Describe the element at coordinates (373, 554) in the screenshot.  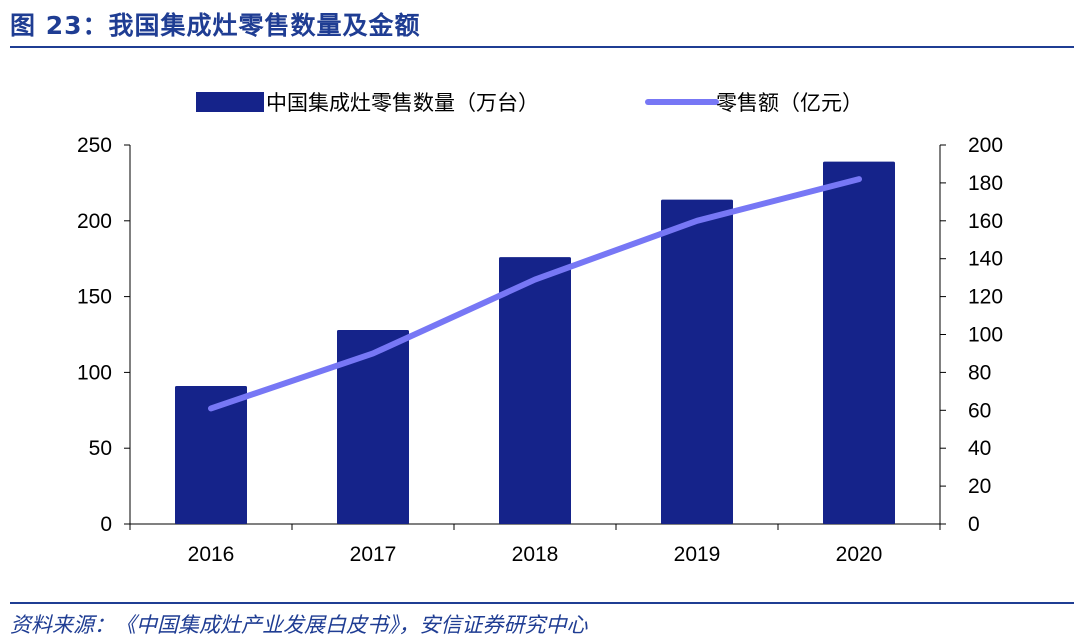
I see `x-tick-label-2017: 2017` at that location.